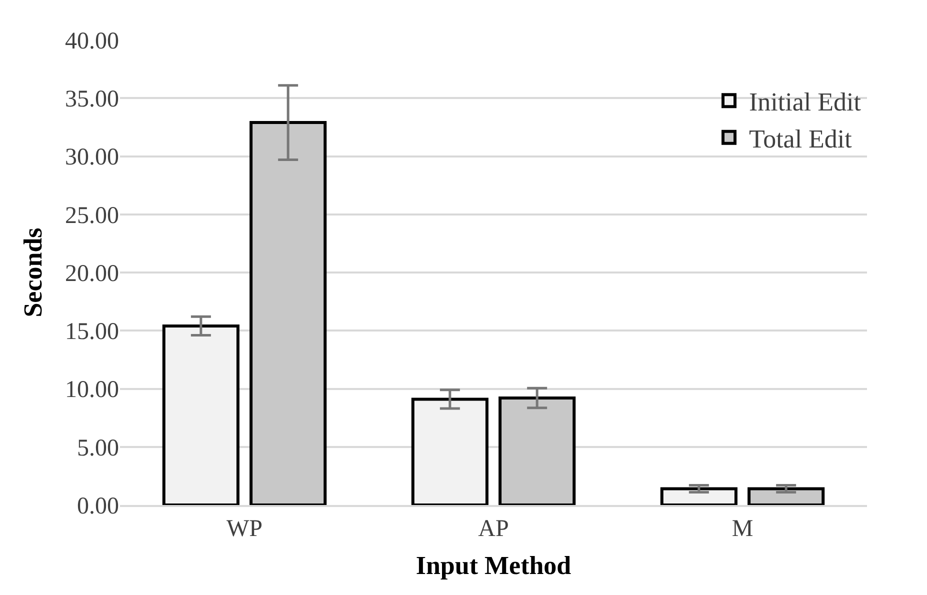 This screenshot has width=927, height=595. I want to click on y-tick-label: 40.00, so click(92, 41).